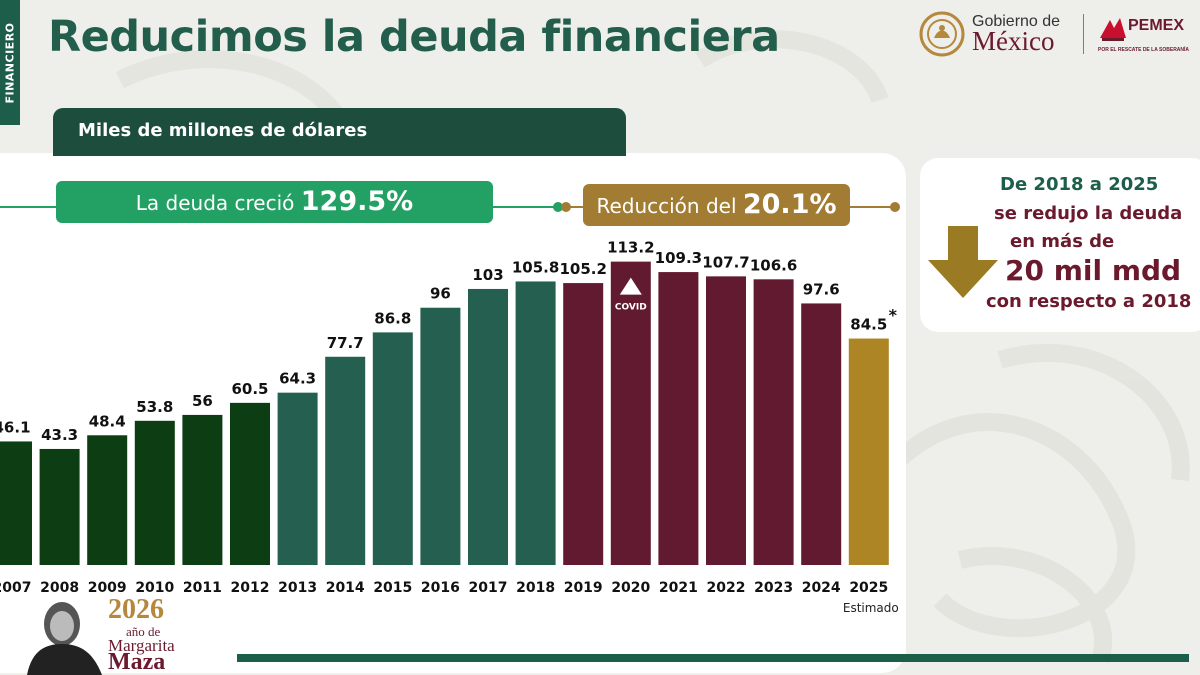 The width and height of the screenshot is (1200, 675). Describe the element at coordinates (1013, 41) in the screenshot. I see `mexico-text: México` at that location.